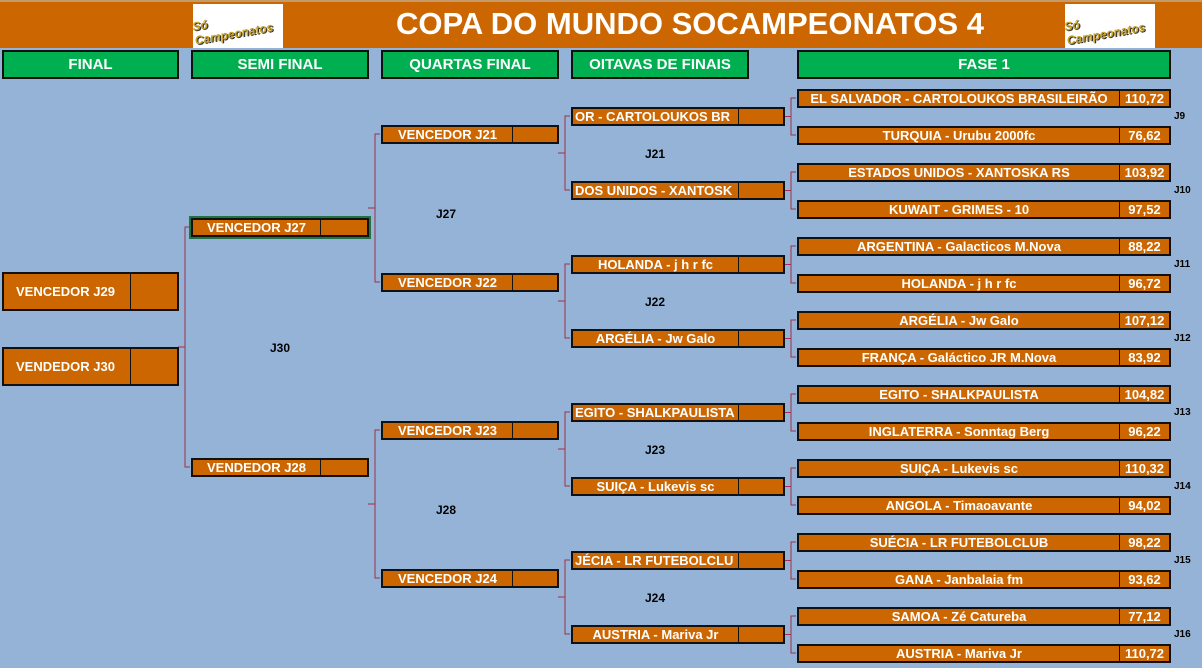 The width and height of the screenshot is (1202, 668). I want to click on oitavas-slot: ARGÉLIA - Jw Galo, so click(678, 338).